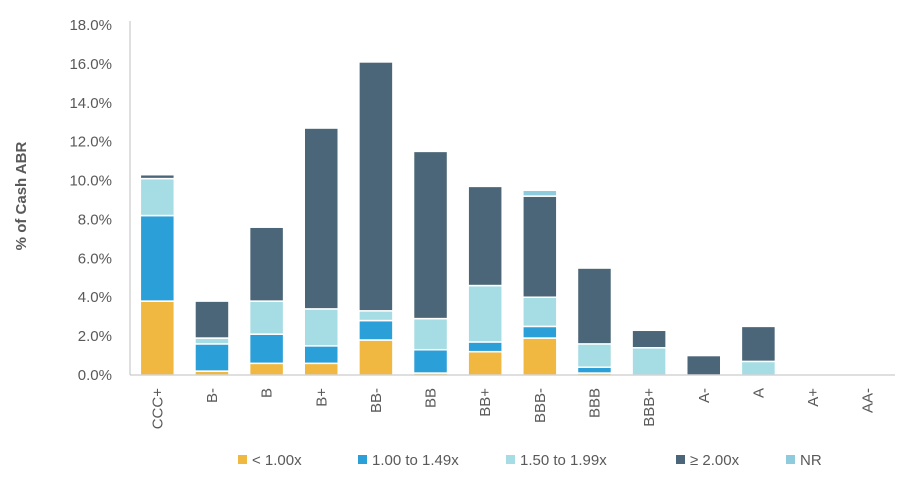 The width and height of the screenshot is (899, 477). Describe the element at coordinates (95, 375) in the screenshot. I see `y-tick-label: 0.0%` at that location.